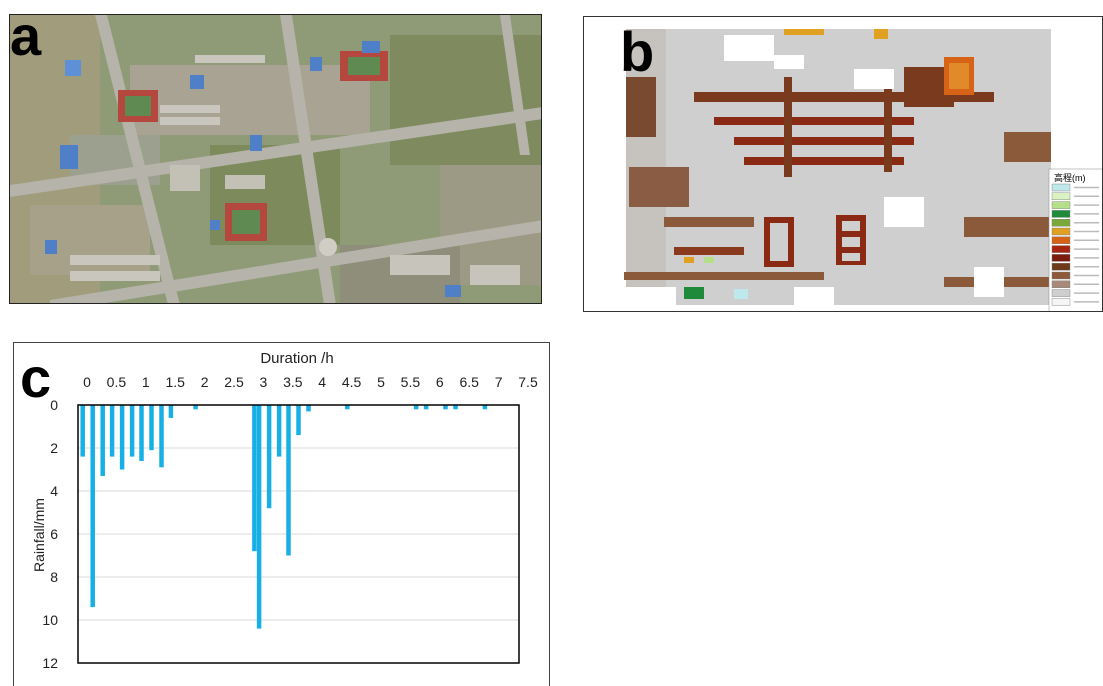  I want to click on x-tick-label: 5, so click(381, 382).